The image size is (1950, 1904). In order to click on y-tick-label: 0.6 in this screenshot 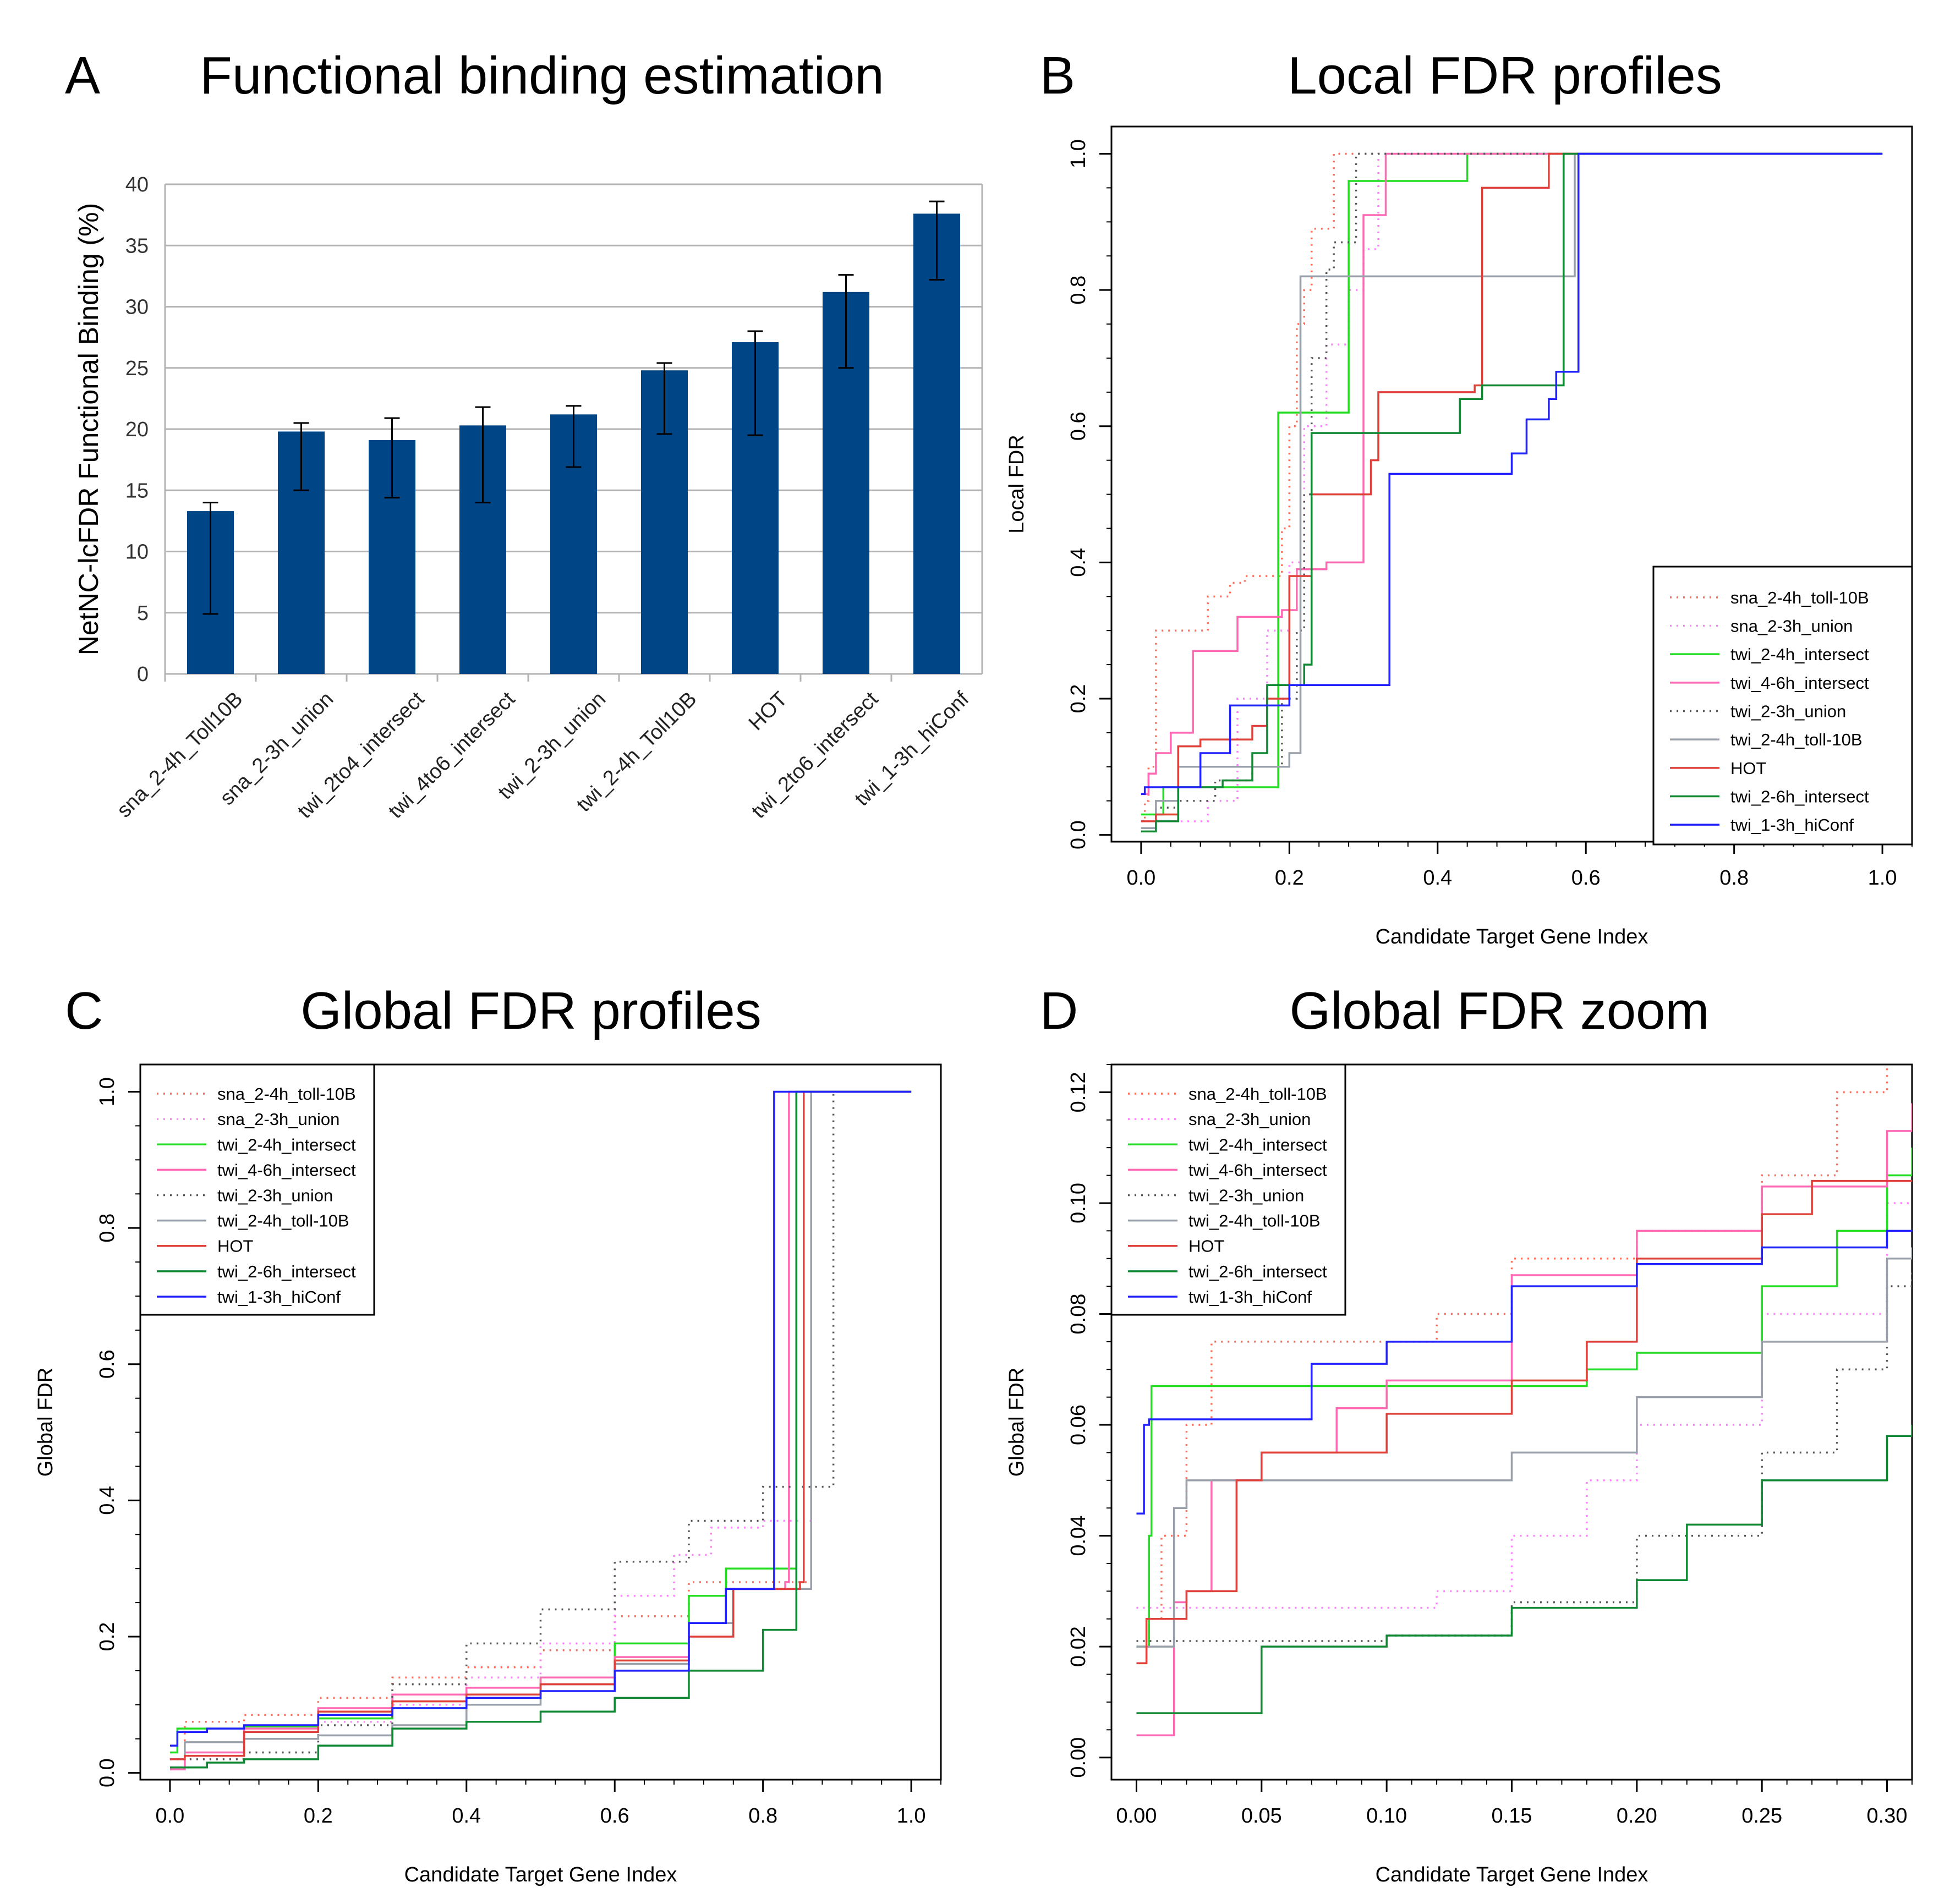, I will do `click(1078, 426)`.